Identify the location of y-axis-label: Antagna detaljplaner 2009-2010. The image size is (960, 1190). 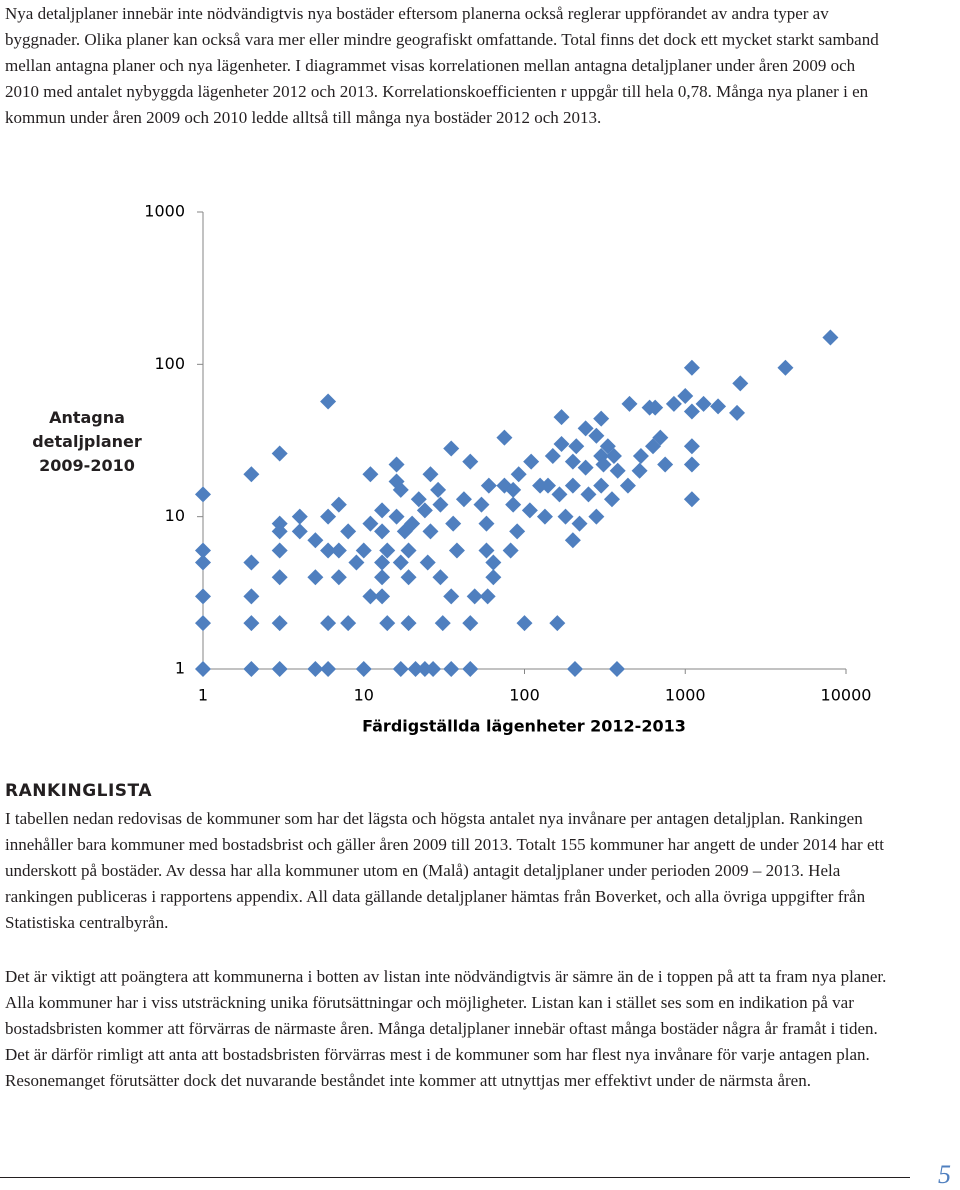
(87, 441).